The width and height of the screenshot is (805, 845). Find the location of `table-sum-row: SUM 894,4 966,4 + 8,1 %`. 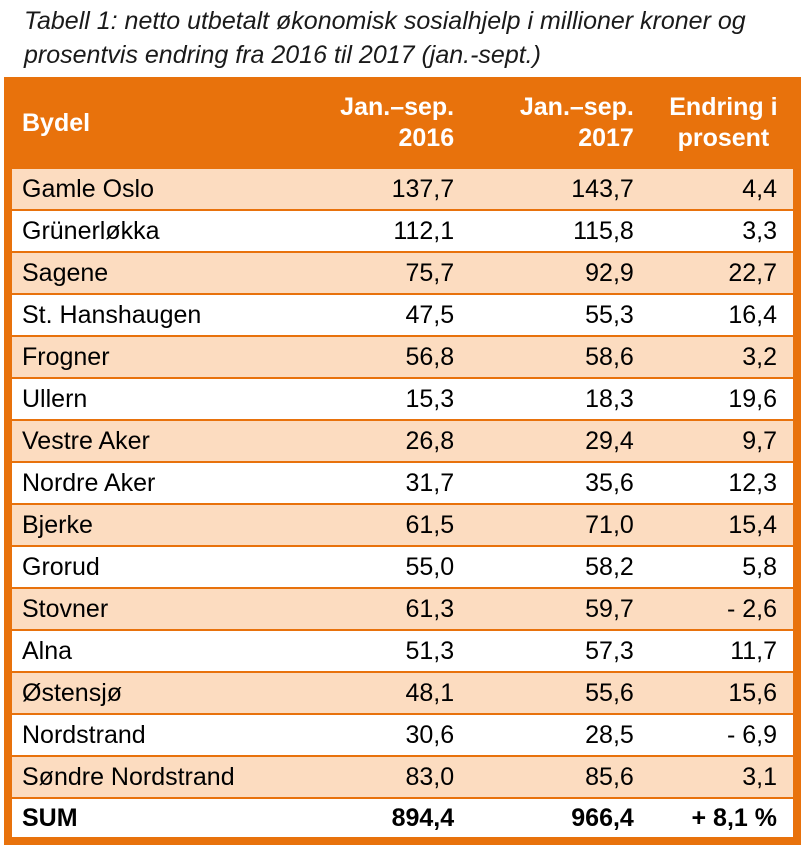

table-sum-row: SUM 894,4 966,4 + 8,1 % is located at coordinates (402, 818).